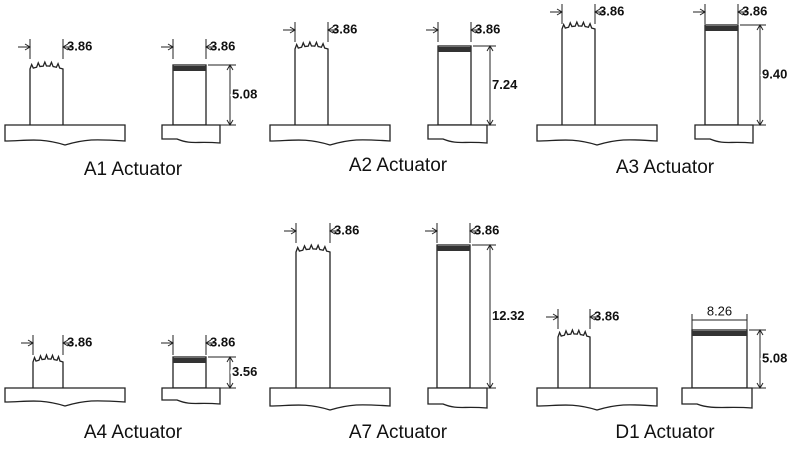  What do you see at coordinates (133, 432) in the screenshot?
I see `actuator-name: A4 Actuator` at bounding box center [133, 432].